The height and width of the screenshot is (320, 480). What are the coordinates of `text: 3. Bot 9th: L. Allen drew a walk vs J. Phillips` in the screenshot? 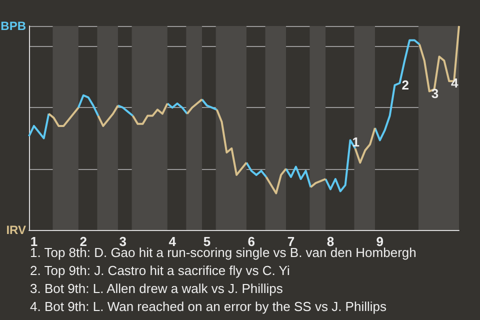 It's located at (157, 288).